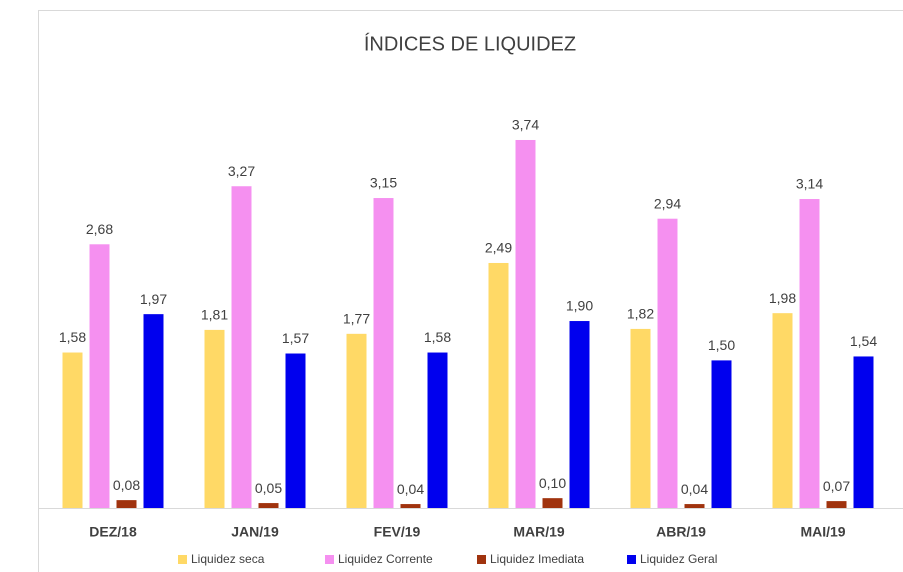 The image size is (903, 572). I want to click on value-label: 1,90, so click(579, 306).